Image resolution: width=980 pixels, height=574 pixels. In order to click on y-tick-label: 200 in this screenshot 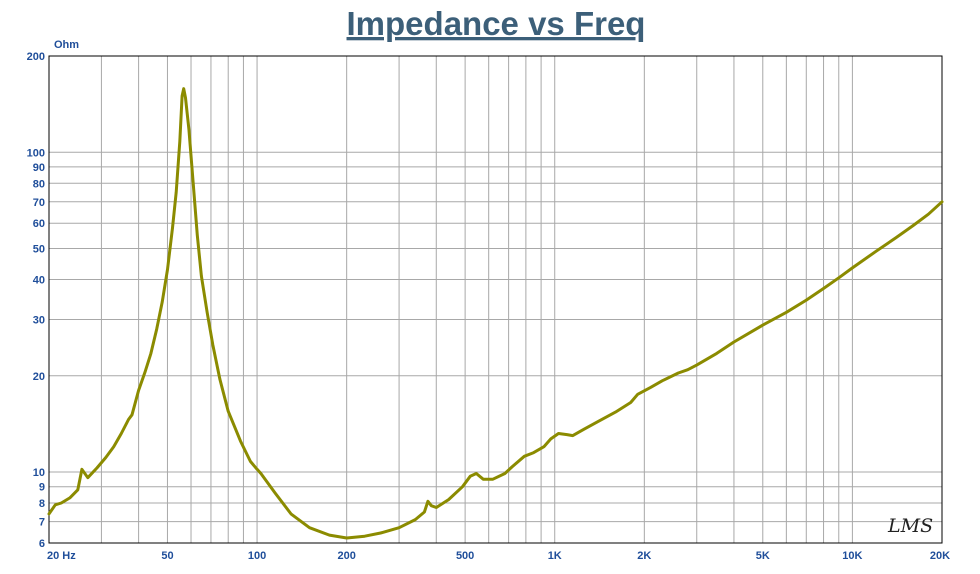, I will do `click(36, 57)`.